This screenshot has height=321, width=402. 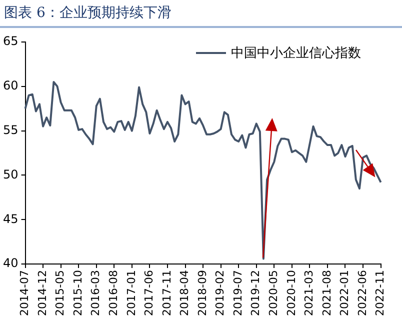 I want to click on x-tick-label: 2019-12, so click(x=255, y=293).